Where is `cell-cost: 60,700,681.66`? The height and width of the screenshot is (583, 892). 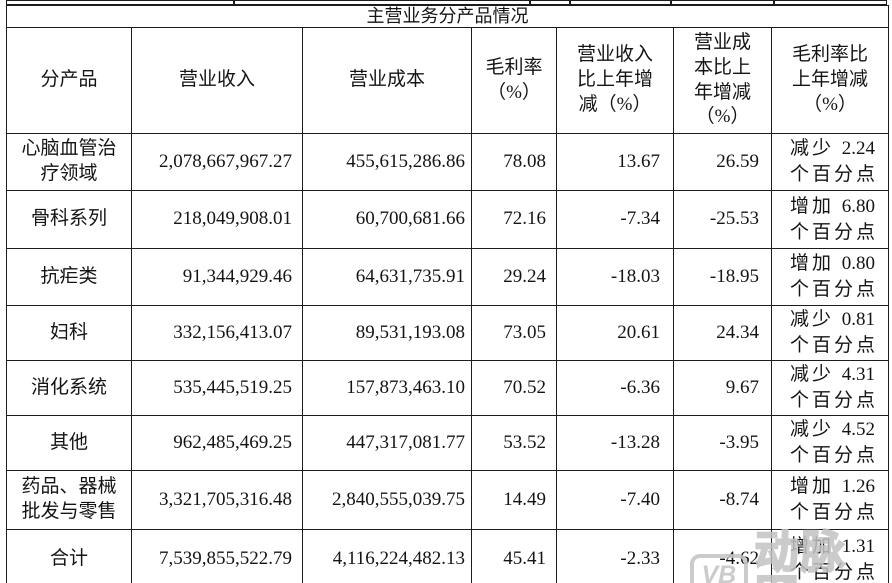
cell-cost: 60,700,681.66 is located at coordinates (387, 219).